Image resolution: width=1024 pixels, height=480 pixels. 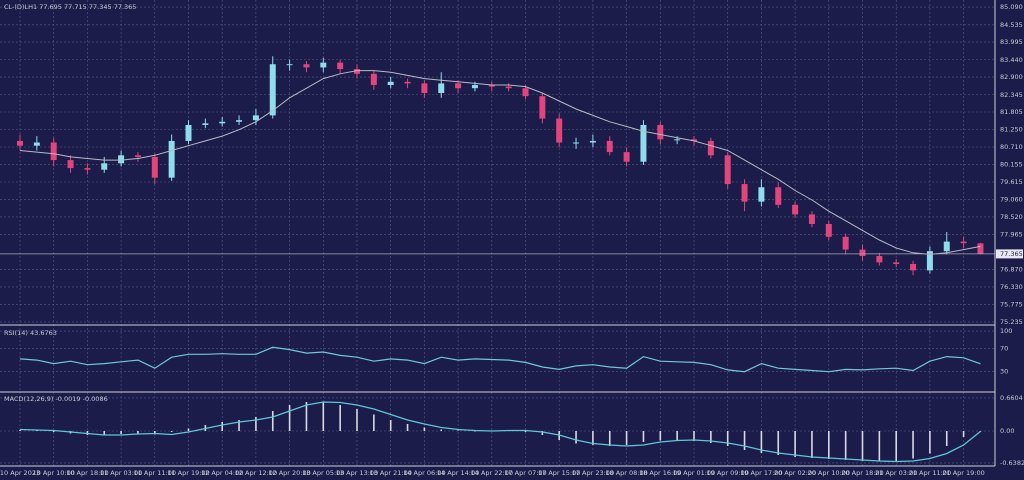 What do you see at coordinates (1011, 217) in the screenshot?
I see `y-tick-label: 78.520` at bounding box center [1011, 217].